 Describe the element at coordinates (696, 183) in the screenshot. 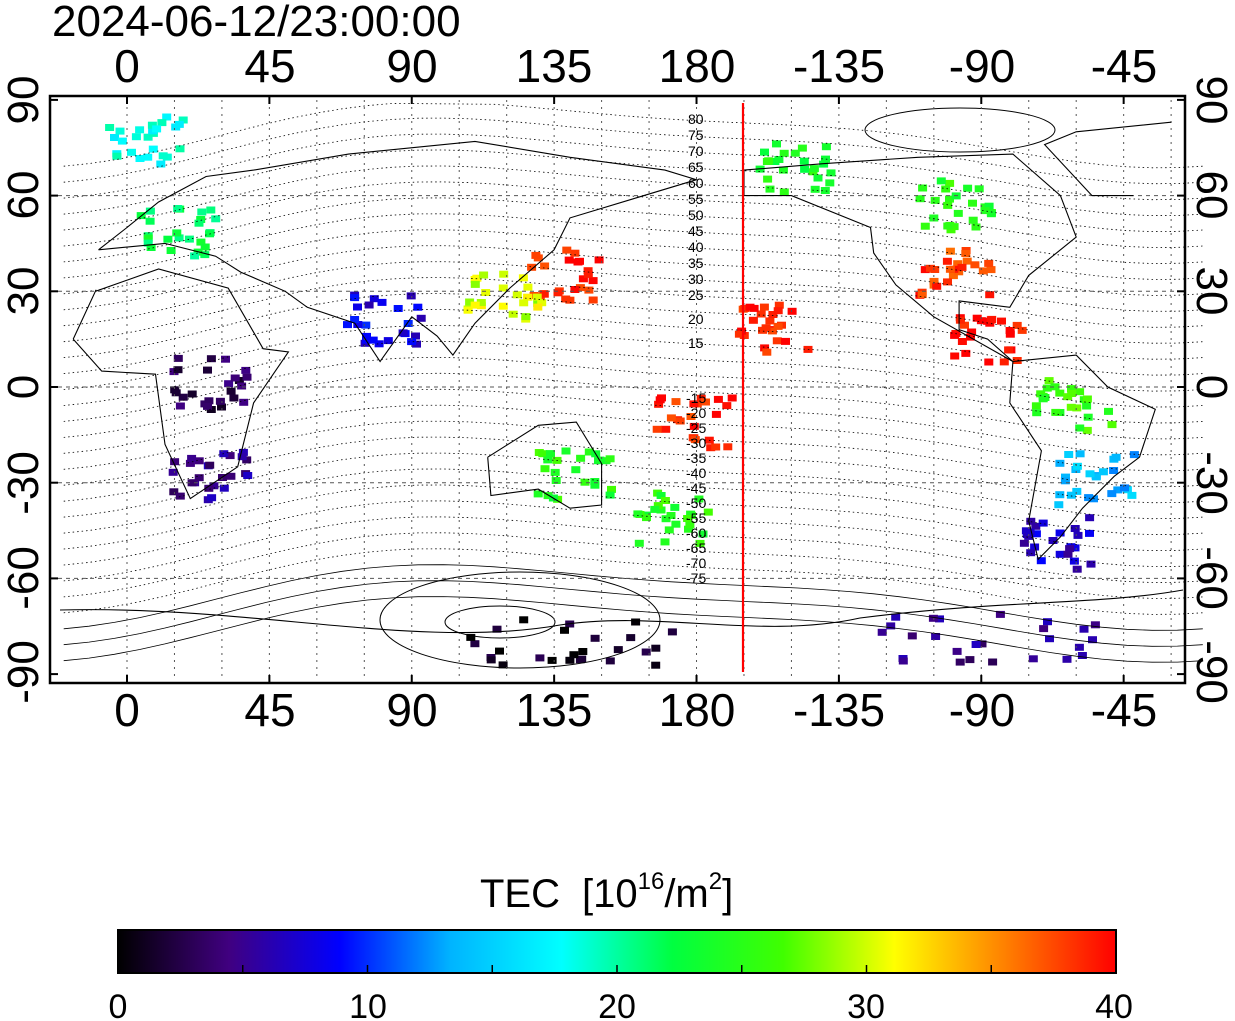

I see `contour-label: 60` at that location.